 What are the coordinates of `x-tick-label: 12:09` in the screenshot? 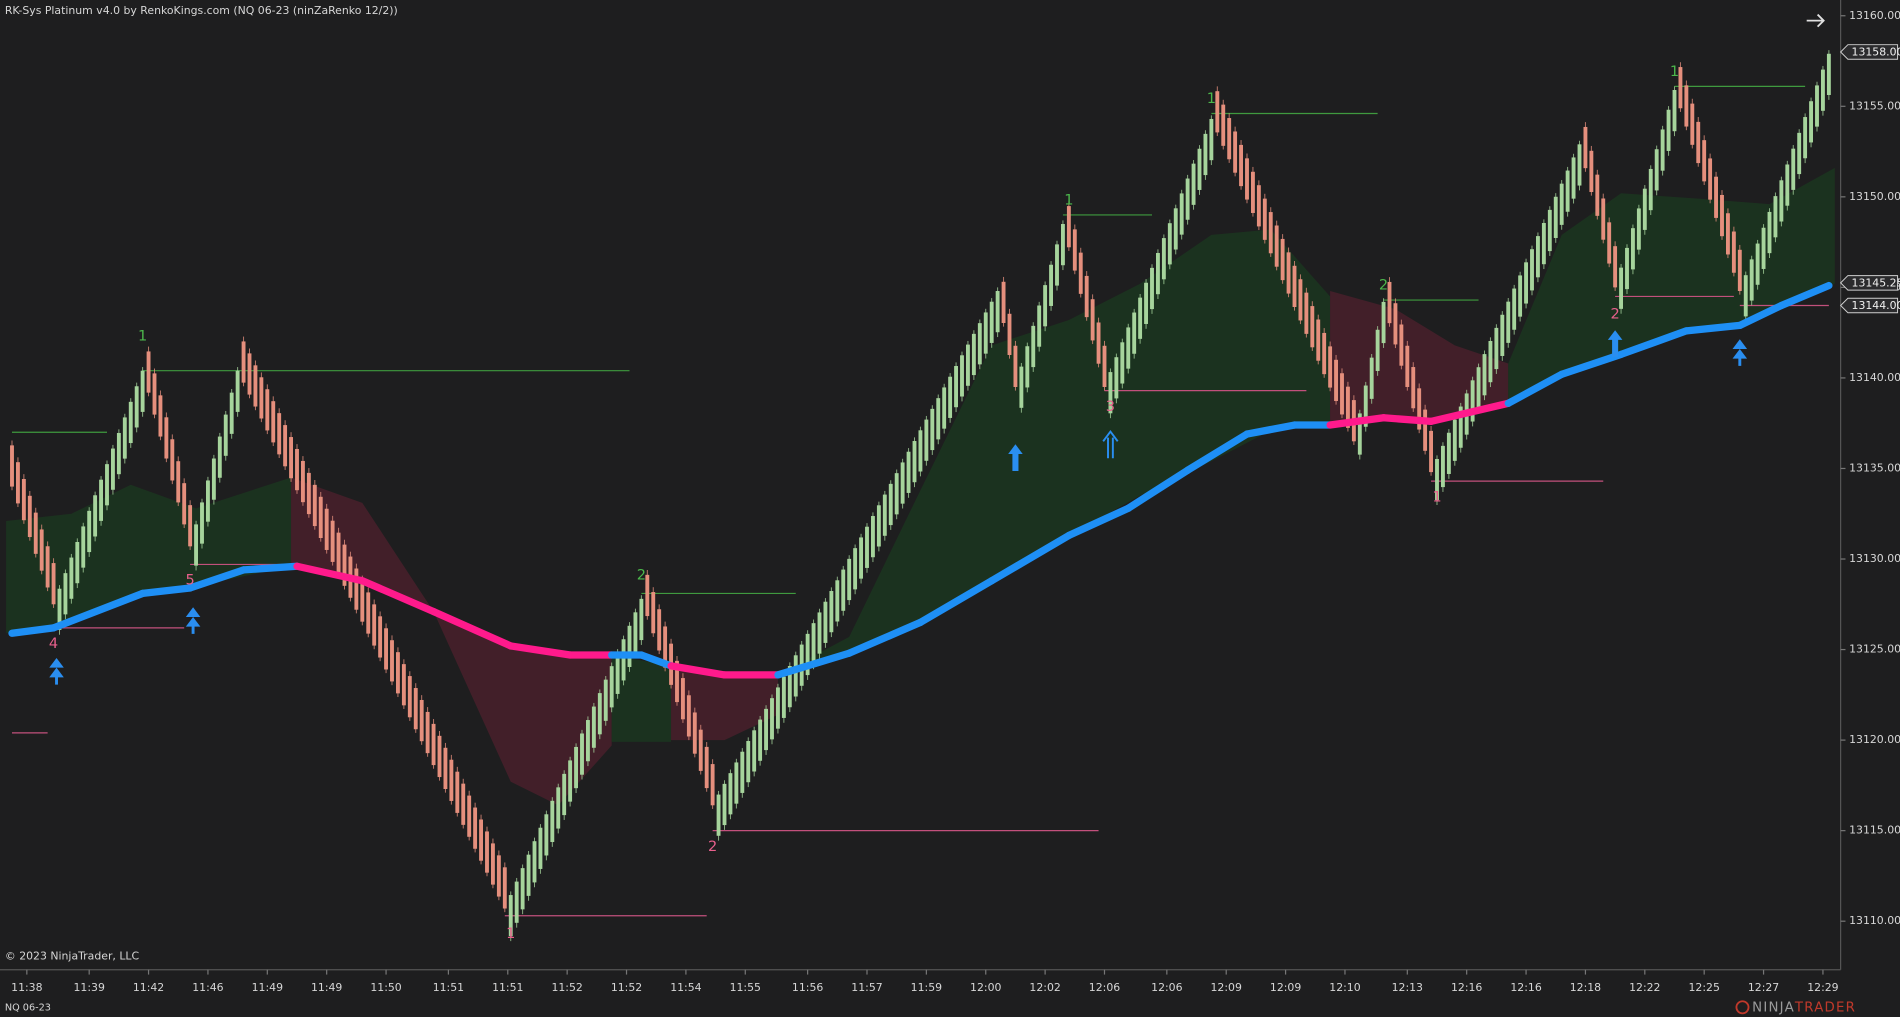 It's located at (1226, 987).